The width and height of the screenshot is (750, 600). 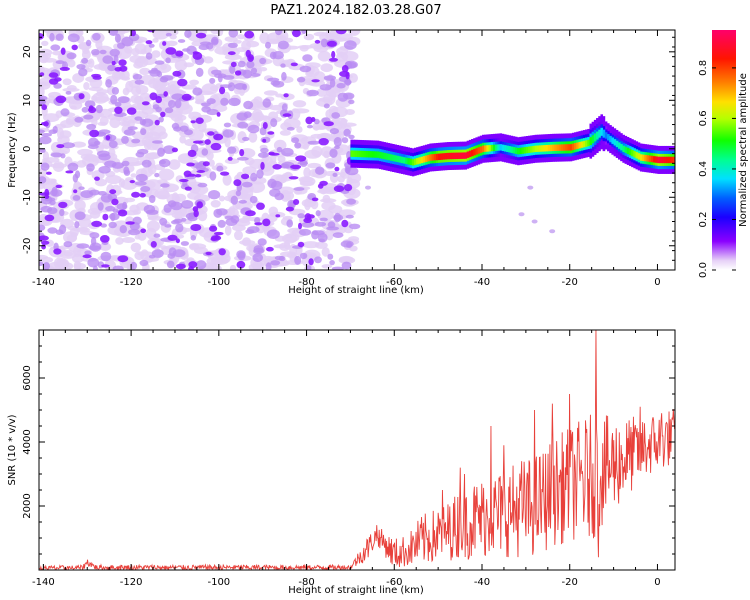 What do you see at coordinates (27, 149) in the screenshot?
I see `y-tick-label: 0` at bounding box center [27, 149].